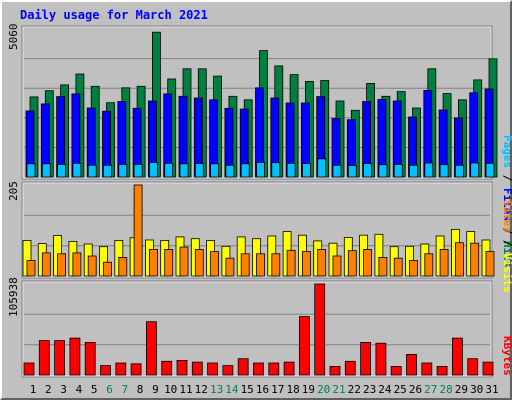  What do you see at coordinates (308, 389) in the screenshot?
I see `x-tick-label-day-19: 19` at bounding box center [308, 389].